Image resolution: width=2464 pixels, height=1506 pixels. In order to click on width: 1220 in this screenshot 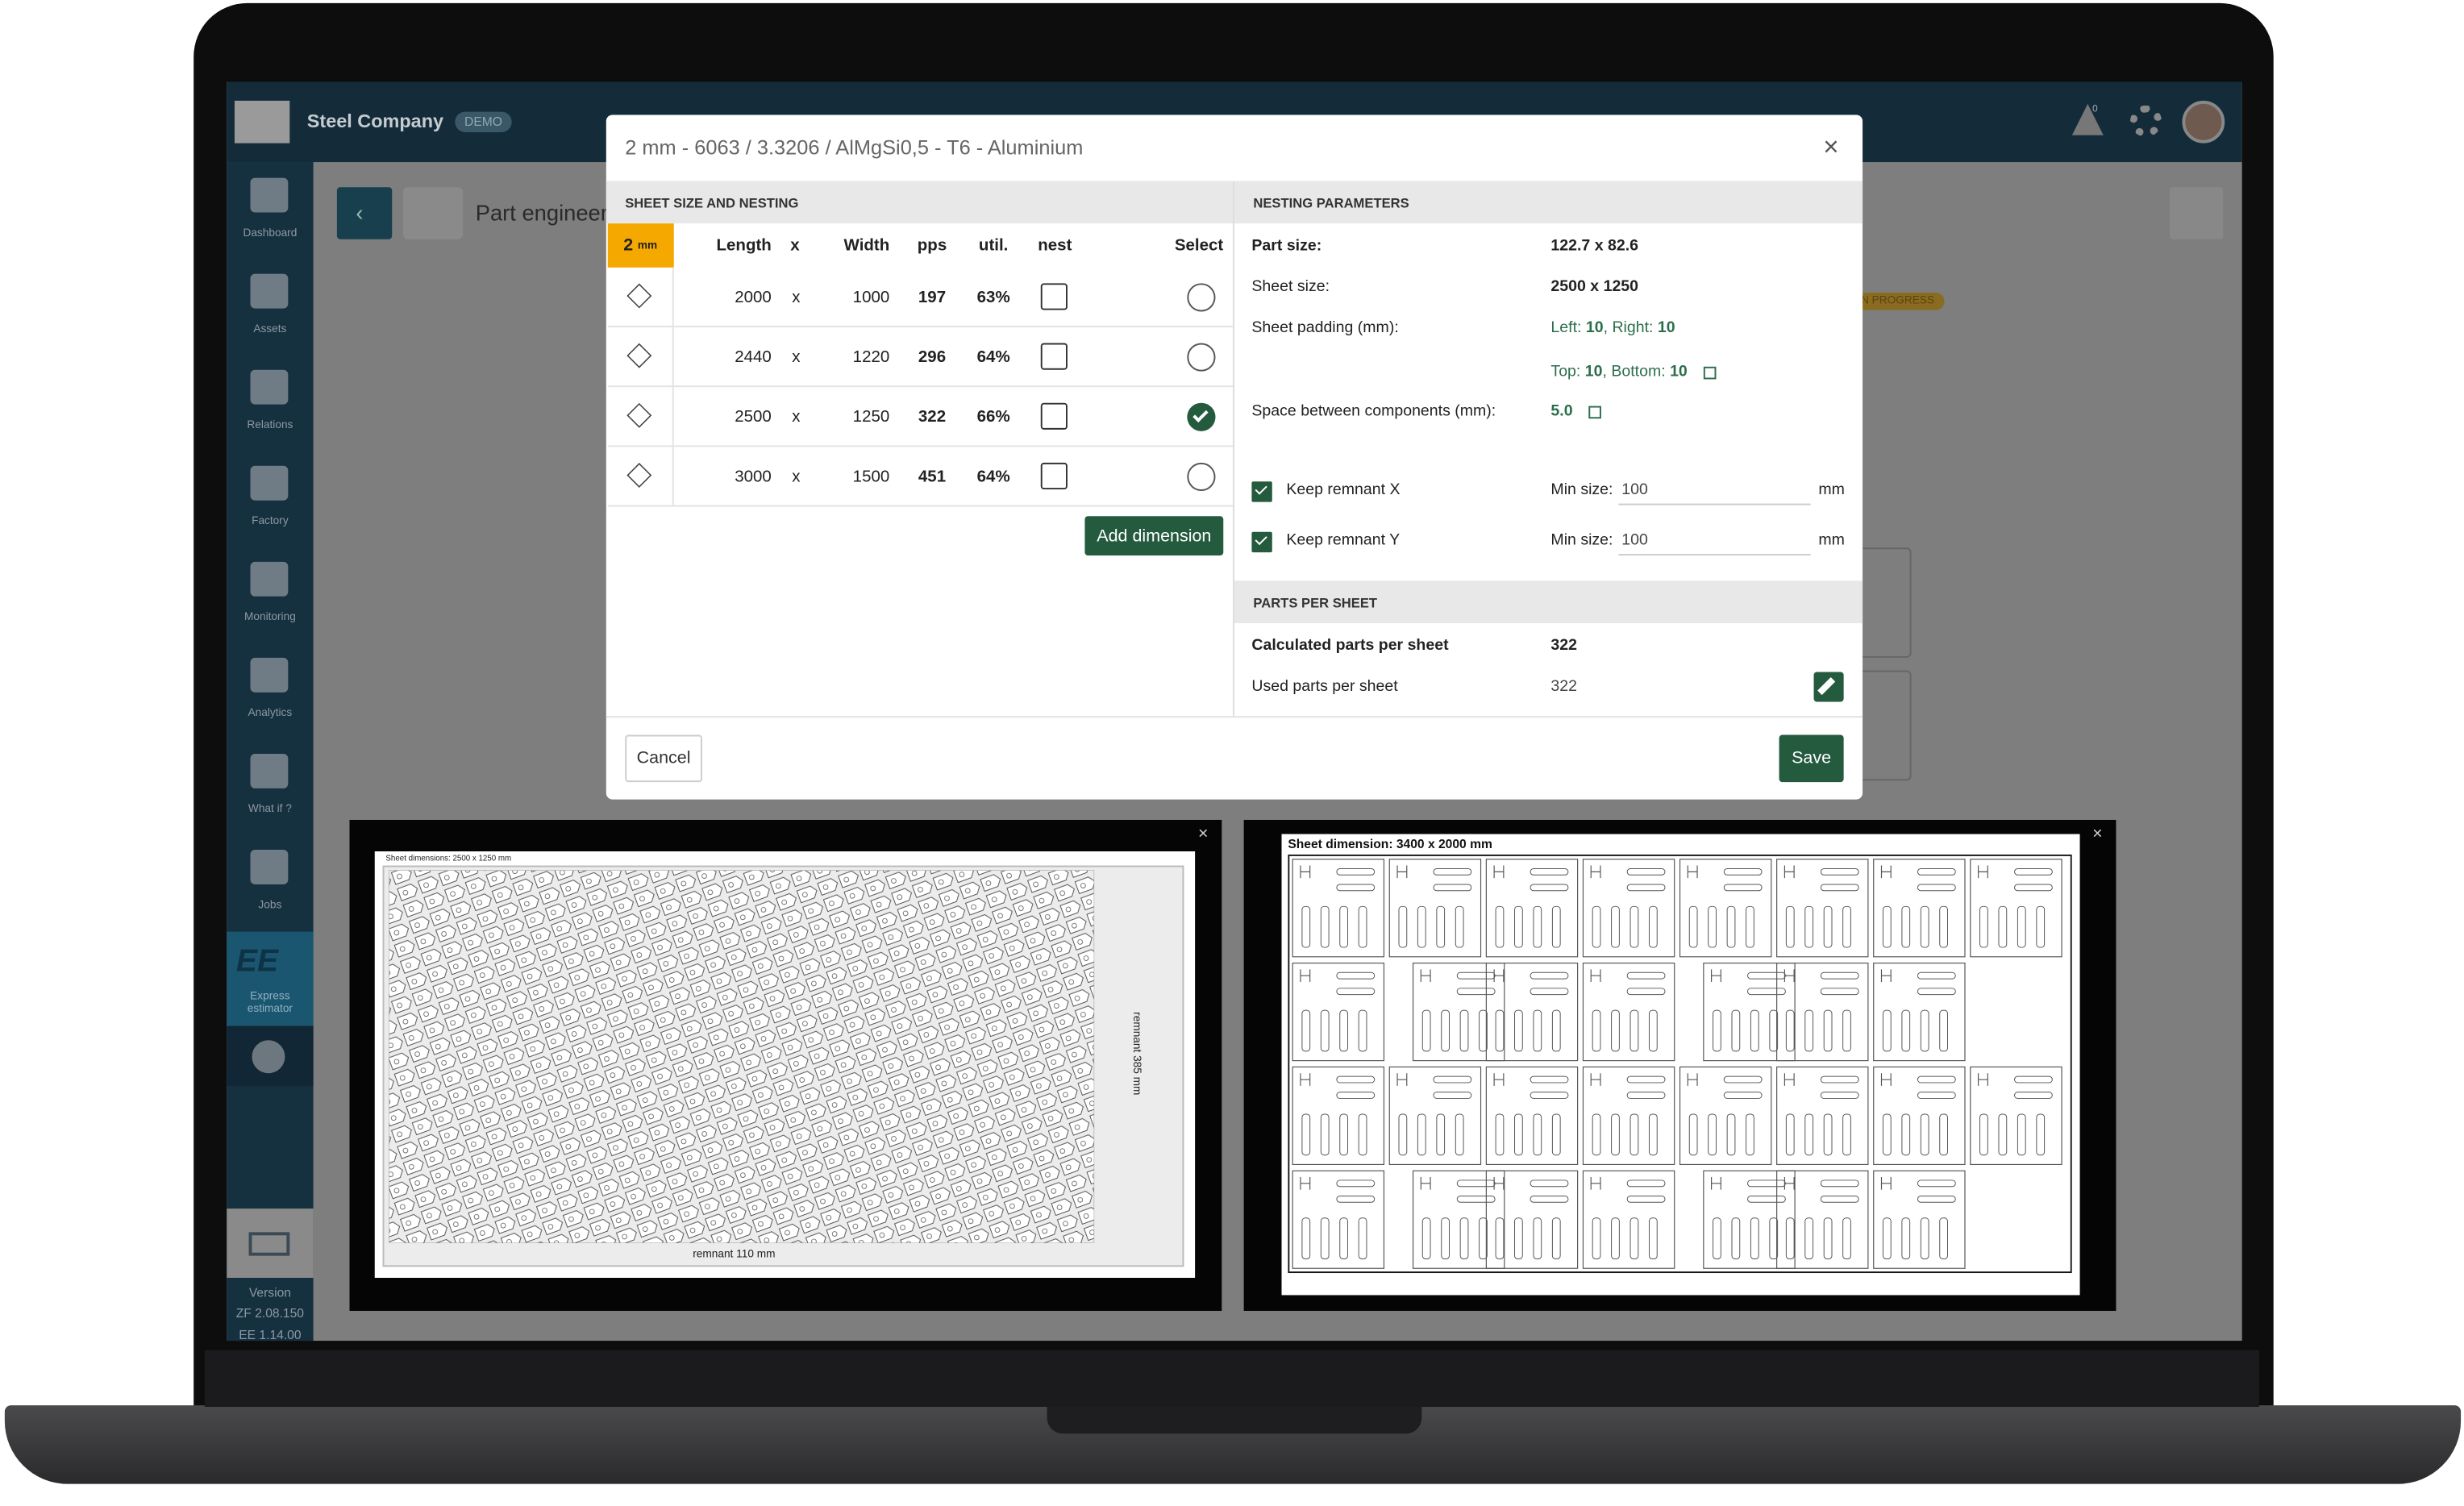, I will do `click(871, 357)`.